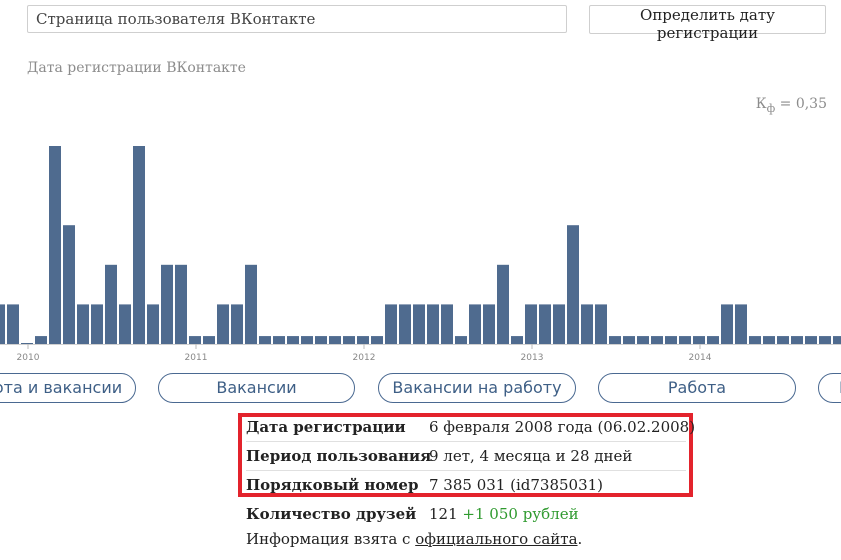 The height and width of the screenshot is (560, 841). Describe the element at coordinates (580, 539) in the screenshot. I see `source-suffix: .` at that location.